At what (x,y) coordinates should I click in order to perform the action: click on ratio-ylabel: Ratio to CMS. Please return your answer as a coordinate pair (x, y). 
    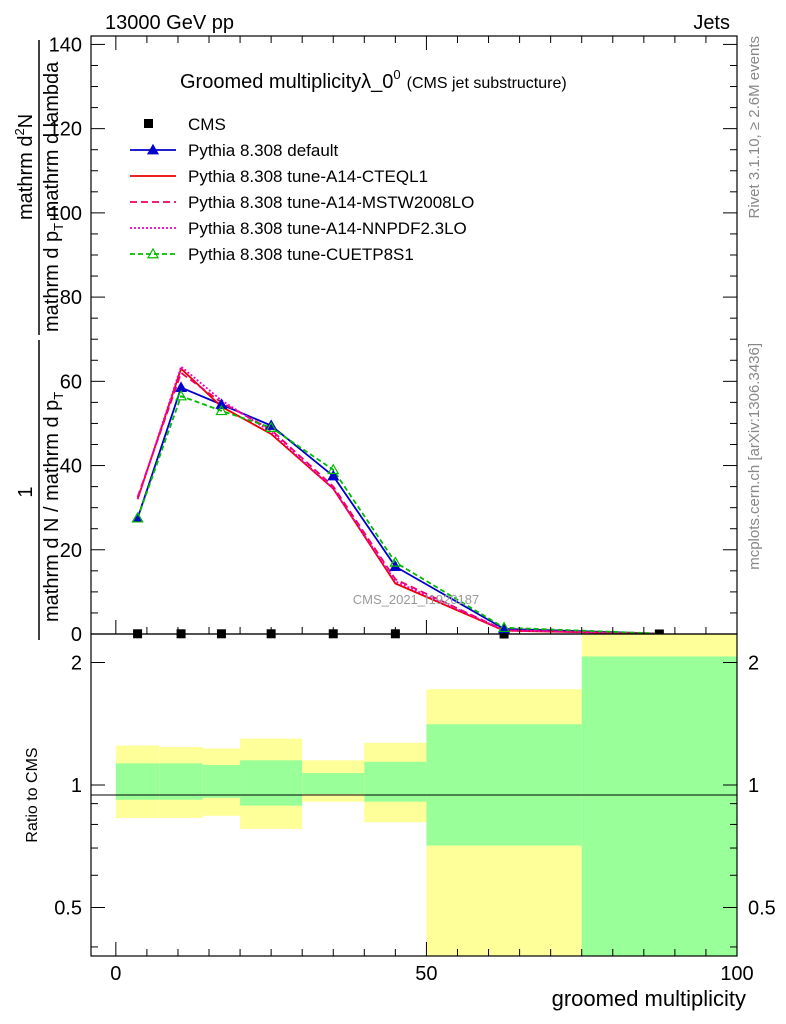
    Looking at the image, I should click on (32, 794).